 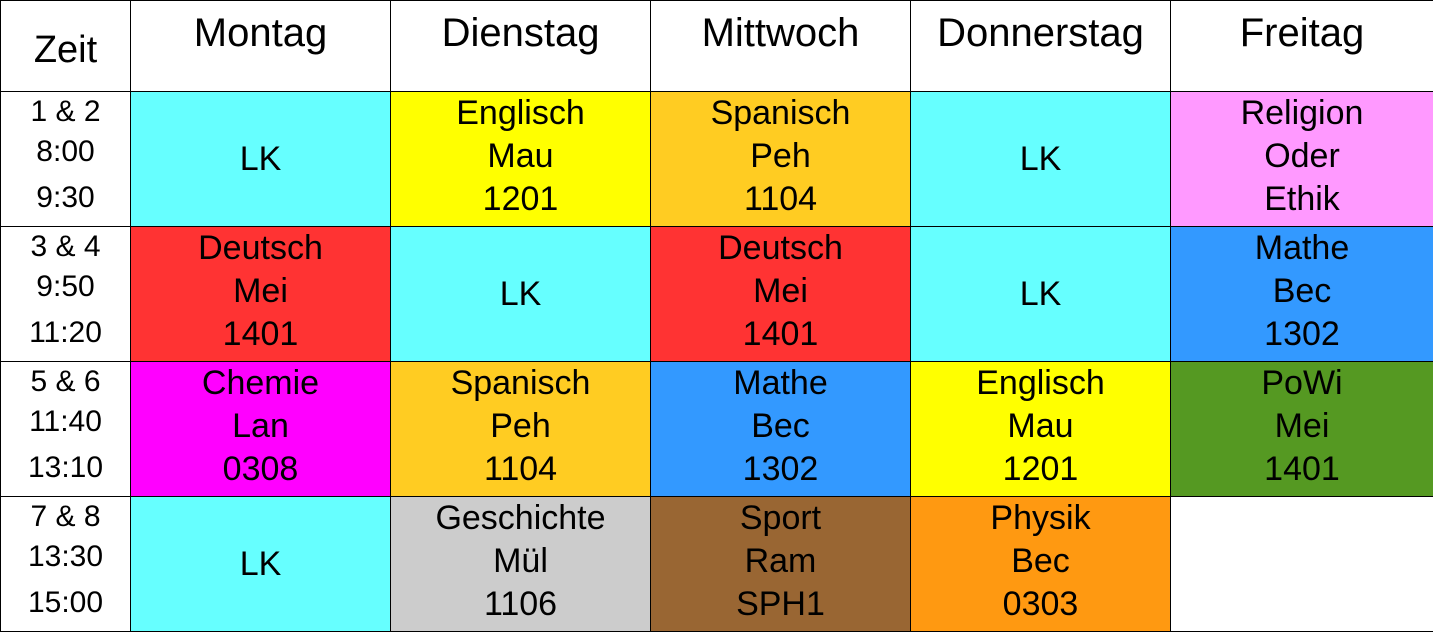 What do you see at coordinates (65, 466) in the screenshot?
I see `end-time: 13:10` at bounding box center [65, 466].